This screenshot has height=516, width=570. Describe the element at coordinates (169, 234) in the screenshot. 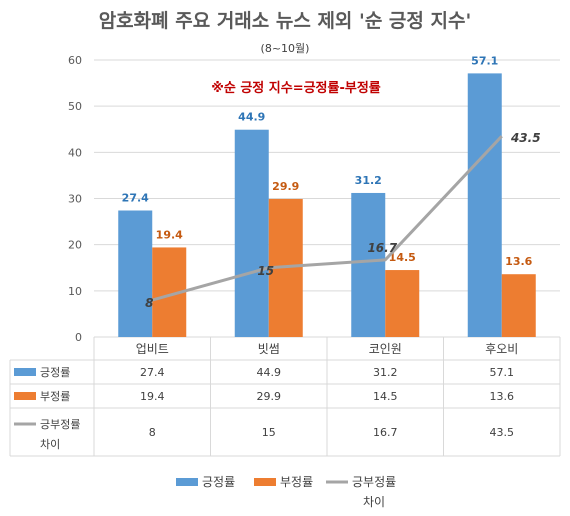

I see `bar-data-label: 19.4` at that location.